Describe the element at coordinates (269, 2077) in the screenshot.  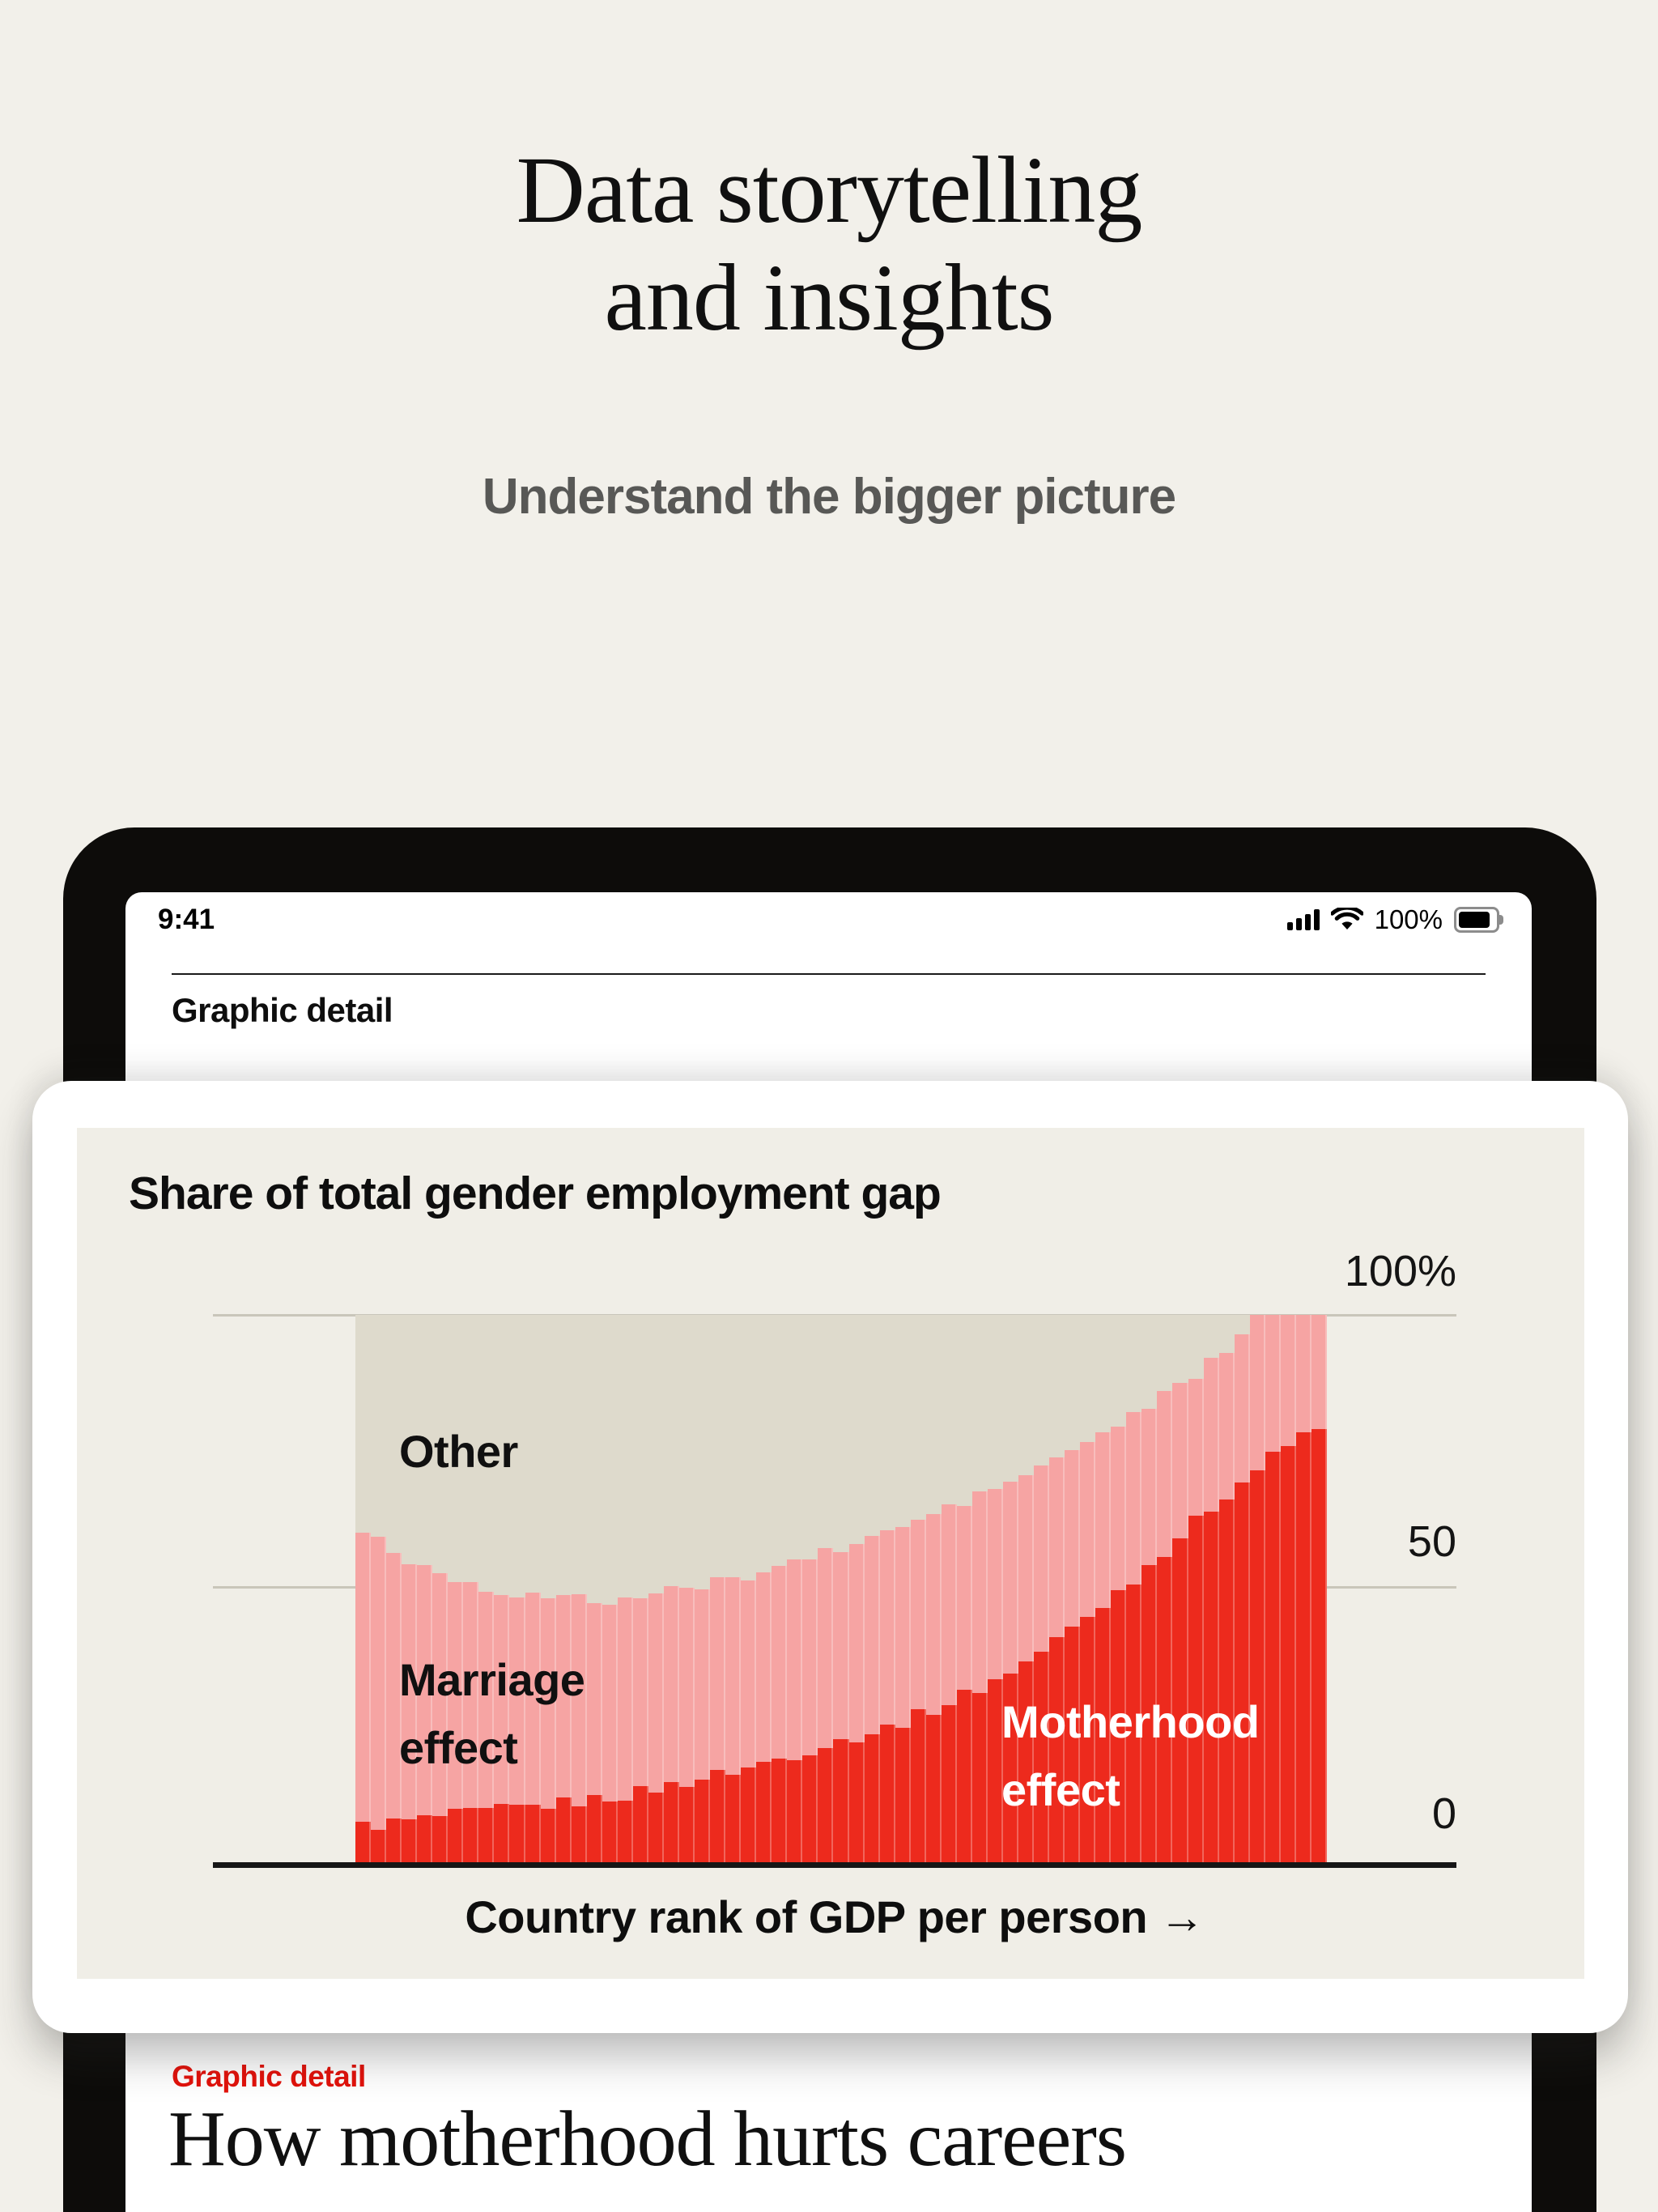
I see `article-kicker: Graphic detail` at that location.